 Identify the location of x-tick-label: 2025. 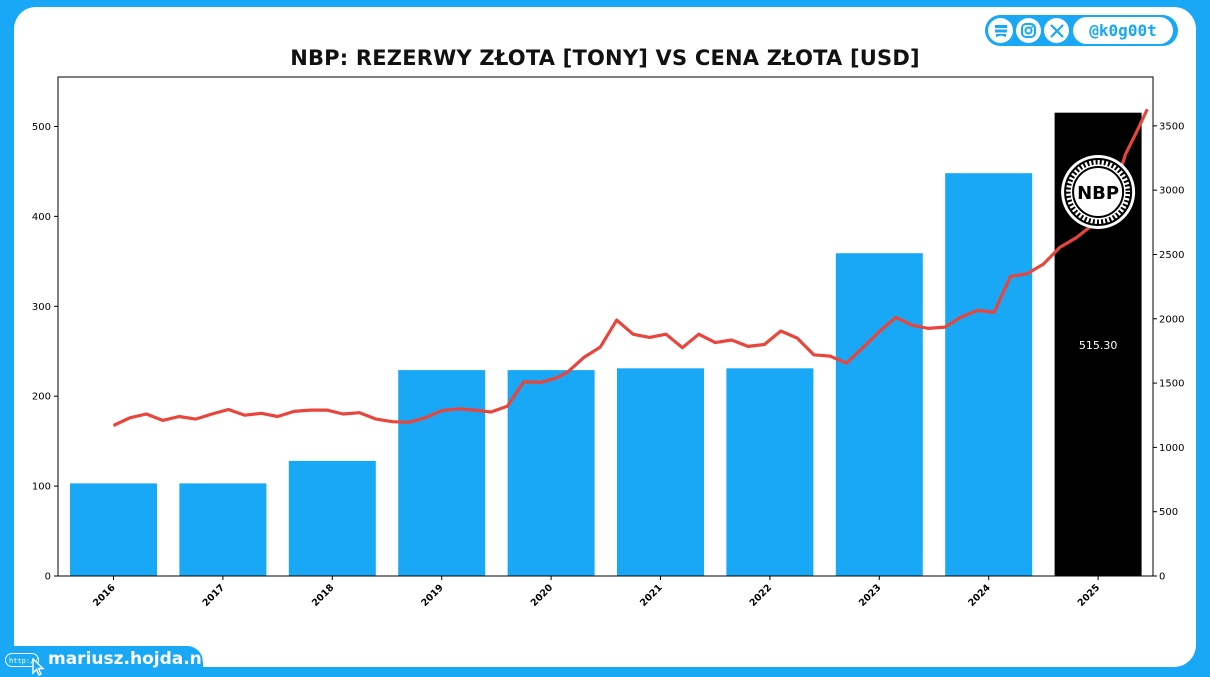
(1089, 595).